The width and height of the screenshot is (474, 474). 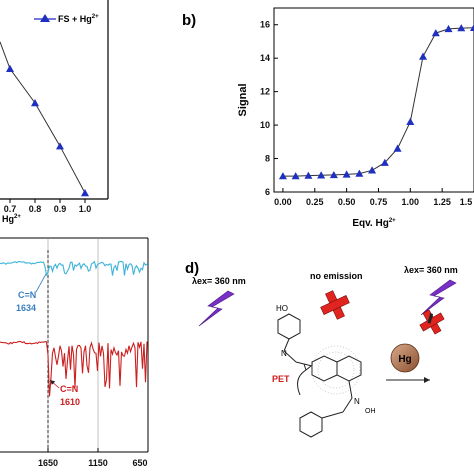 What do you see at coordinates (411, 202) in the screenshot?
I see `panel-b-x-tick-label: 1.00` at bounding box center [411, 202].